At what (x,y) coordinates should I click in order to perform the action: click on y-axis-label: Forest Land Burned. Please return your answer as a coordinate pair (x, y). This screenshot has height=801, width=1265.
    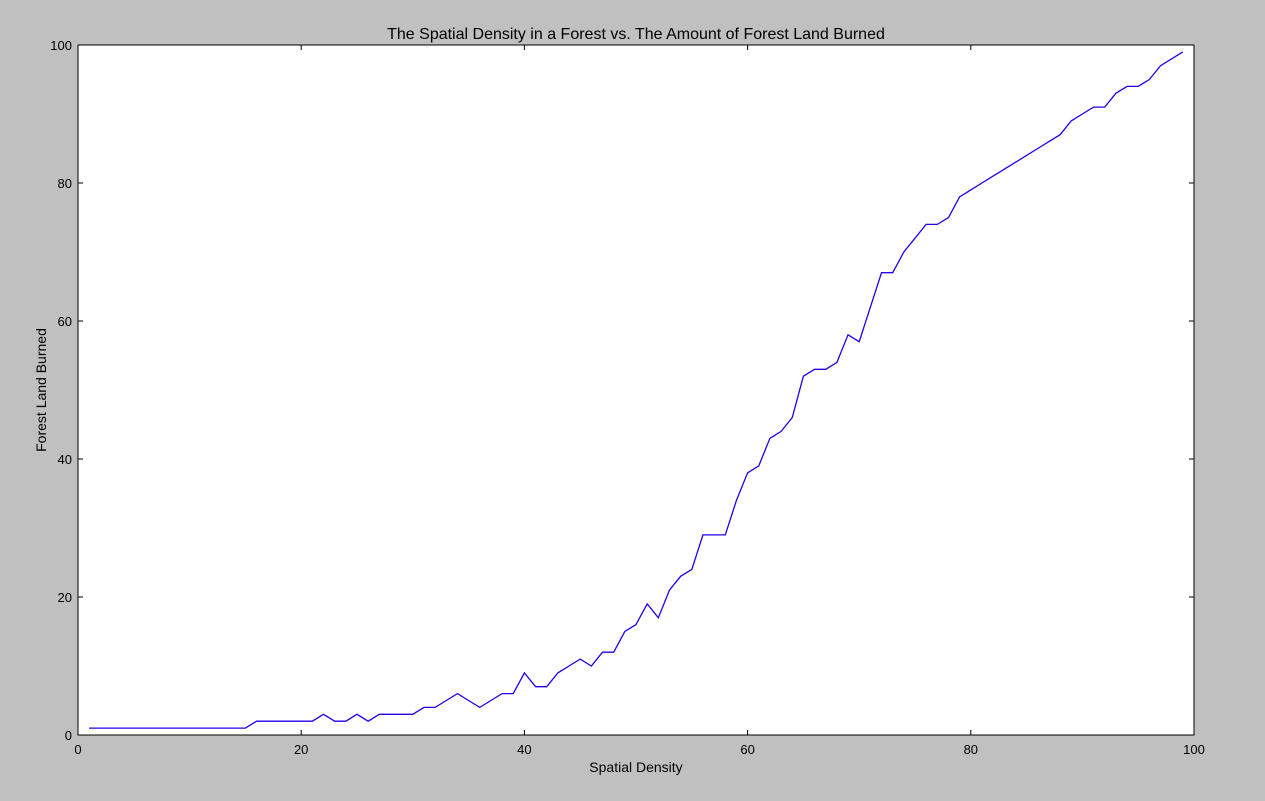
    Looking at the image, I should click on (41, 390).